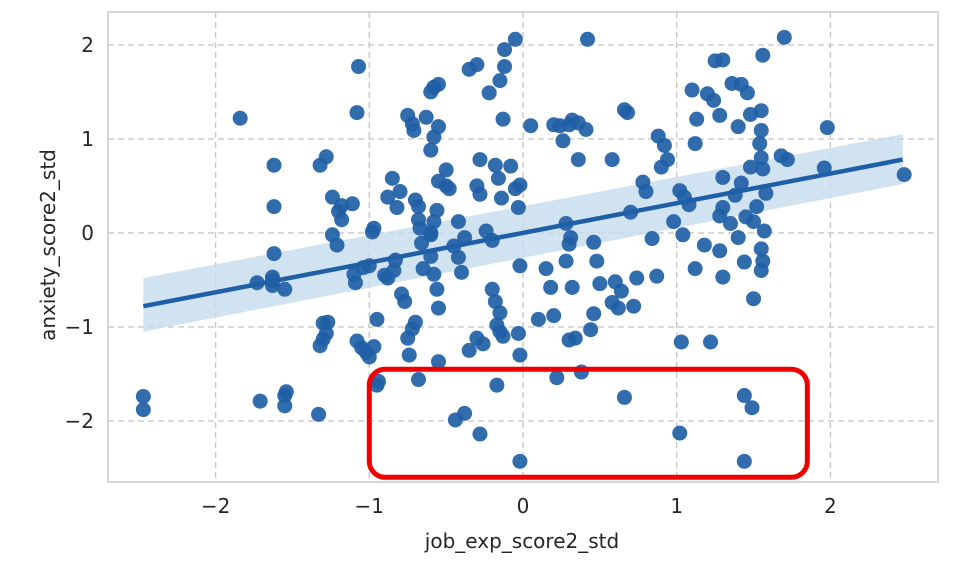 The height and width of the screenshot is (572, 976). Describe the element at coordinates (79, 327) in the screenshot. I see `y-tick-label: −1` at that location.